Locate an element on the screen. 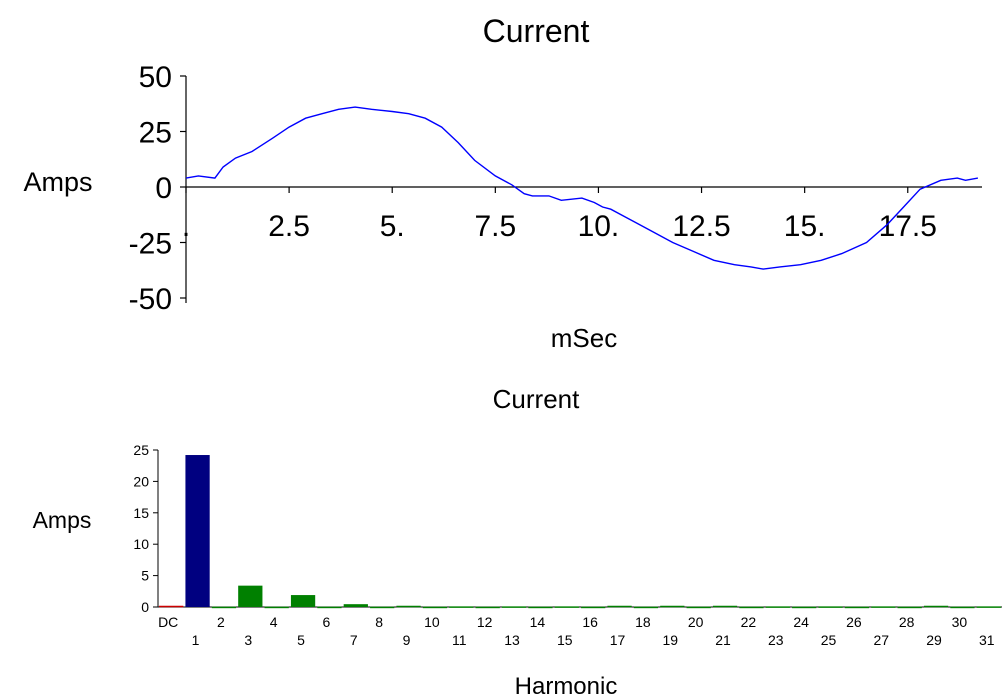 The width and height of the screenshot is (1004, 700). harmonic-x-tick-label: 24 is located at coordinates (801, 622).